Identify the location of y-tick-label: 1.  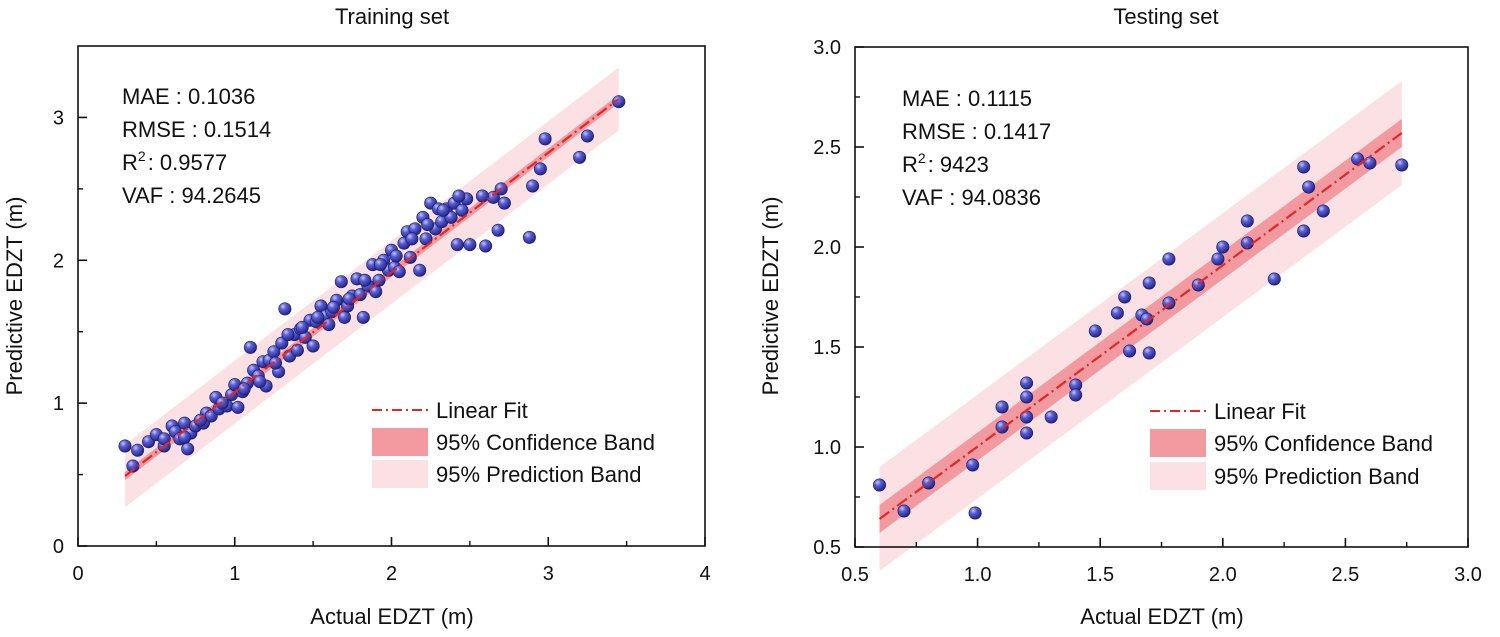
(58, 404).